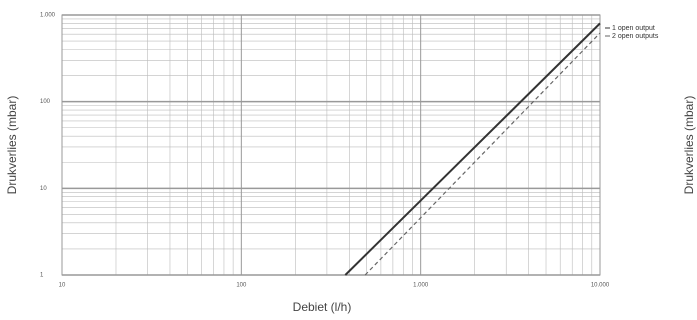 Image resolution: width=697 pixels, height=320 pixels. What do you see at coordinates (633, 28) in the screenshot?
I see `legend-label: 1 open output` at bounding box center [633, 28].